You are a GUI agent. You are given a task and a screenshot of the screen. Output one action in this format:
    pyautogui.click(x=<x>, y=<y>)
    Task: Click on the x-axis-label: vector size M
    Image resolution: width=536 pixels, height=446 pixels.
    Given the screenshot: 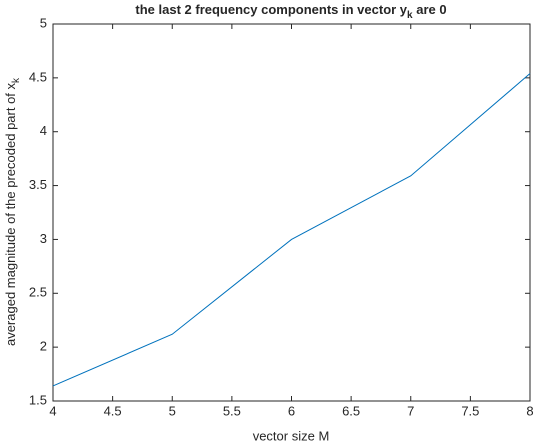 What is the action you would take?
    pyautogui.click(x=291, y=435)
    